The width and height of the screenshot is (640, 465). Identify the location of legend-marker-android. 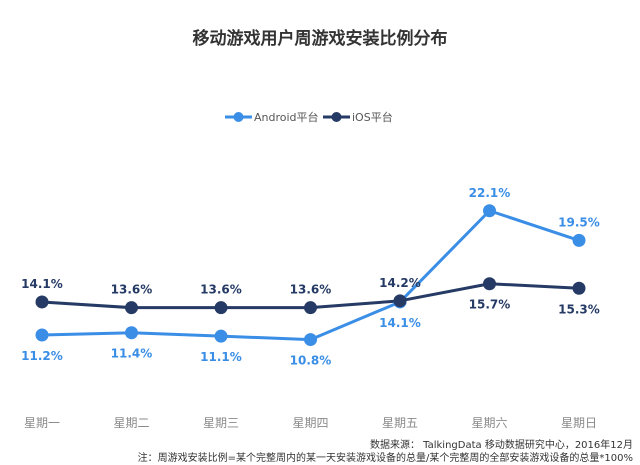
(238, 117).